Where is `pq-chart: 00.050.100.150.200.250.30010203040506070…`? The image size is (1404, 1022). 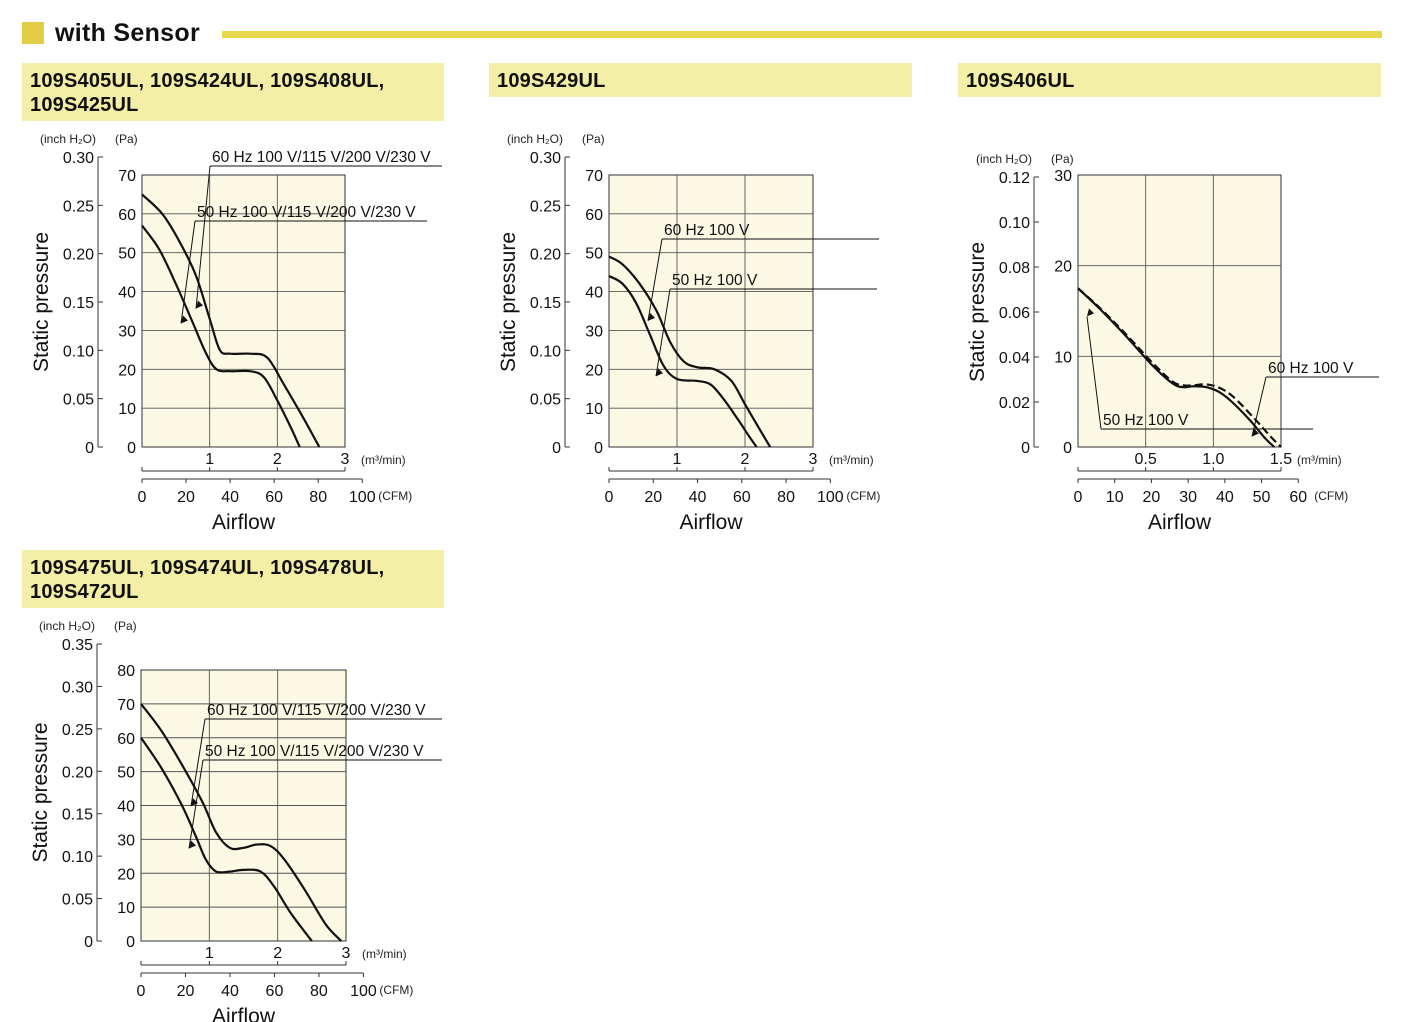
pq-chart: 00.050.100.150.200.250.30010203040506070… is located at coordinates (236, 333).